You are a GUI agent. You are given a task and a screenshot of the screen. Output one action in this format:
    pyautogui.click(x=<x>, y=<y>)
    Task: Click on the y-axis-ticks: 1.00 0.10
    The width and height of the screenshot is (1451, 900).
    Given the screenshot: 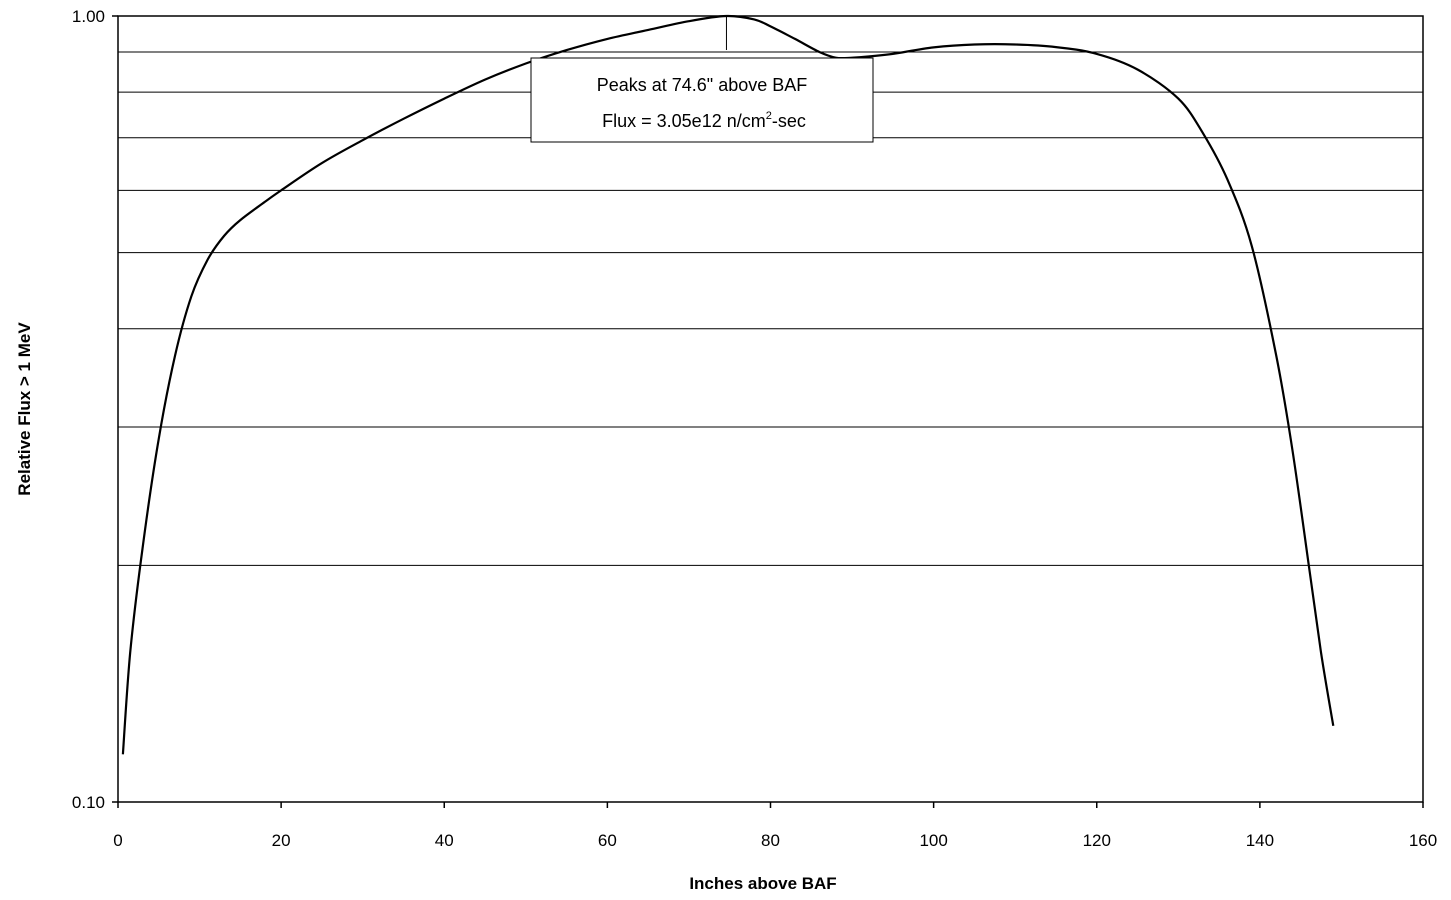 What is the action you would take?
    pyautogui.click(x=95, y=409)
    